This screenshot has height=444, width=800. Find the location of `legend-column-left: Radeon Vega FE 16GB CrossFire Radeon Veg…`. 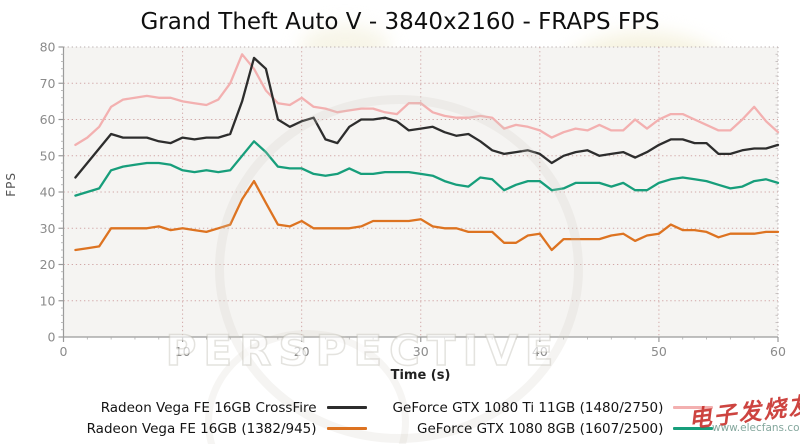

legend-column-left: Radeon Vega FE 16GB CrossFire Radeon Veg… is located at coordinates (227, 418).